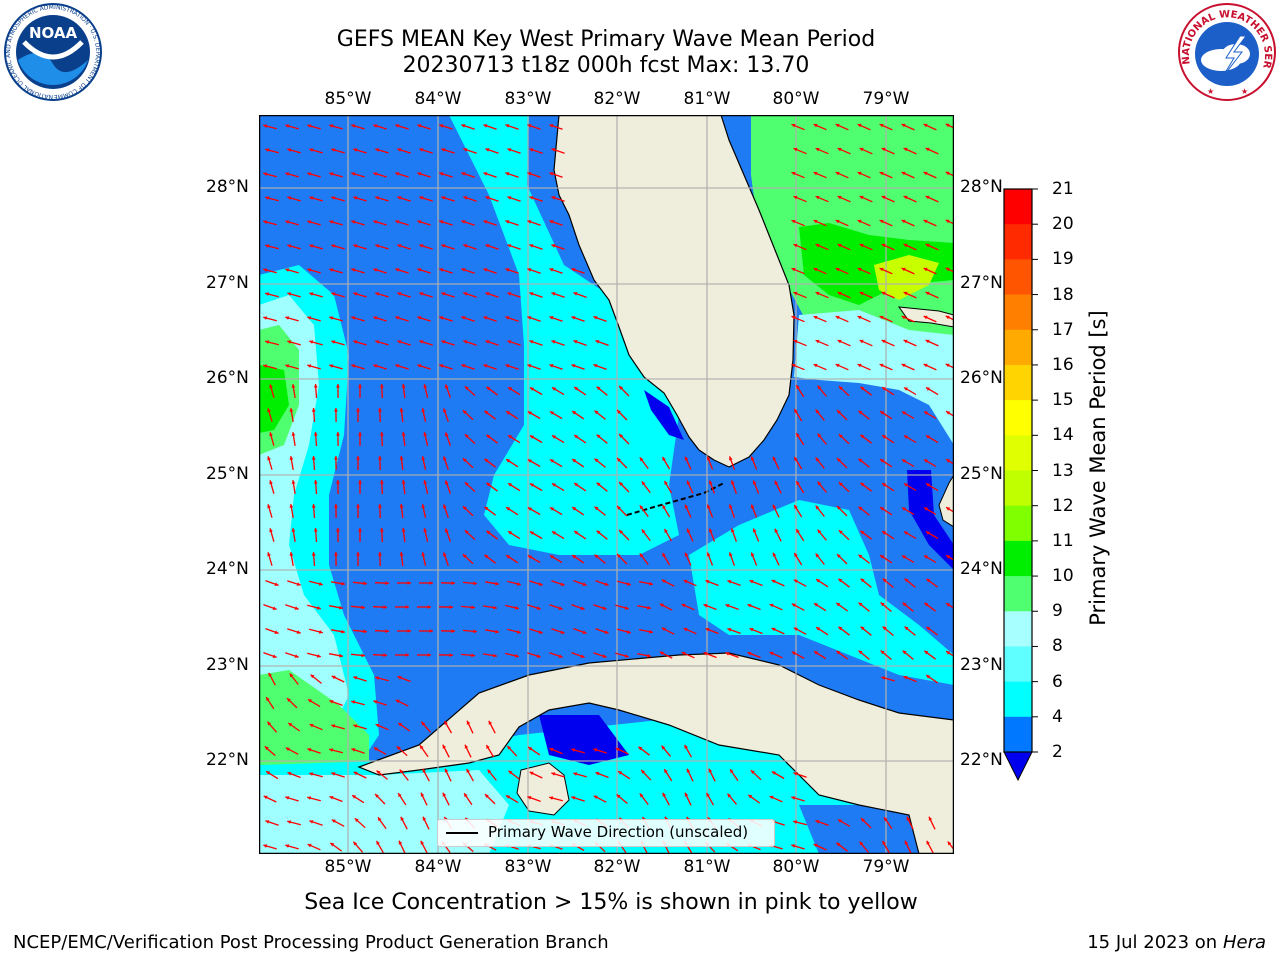  I want to click on colorbar-tick-label: 21, so click(1063, 189).